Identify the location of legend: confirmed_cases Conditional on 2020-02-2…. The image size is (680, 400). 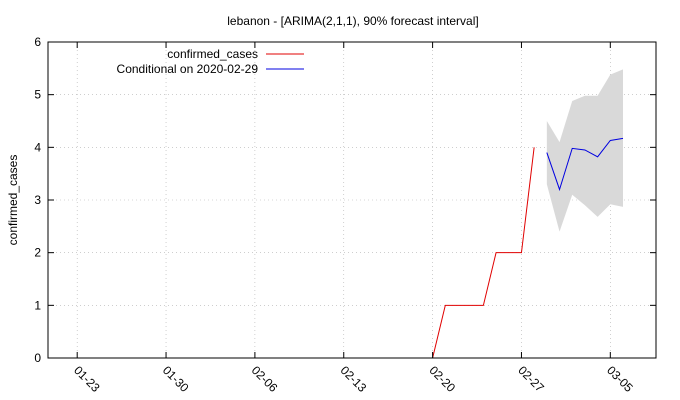
(210, 61).